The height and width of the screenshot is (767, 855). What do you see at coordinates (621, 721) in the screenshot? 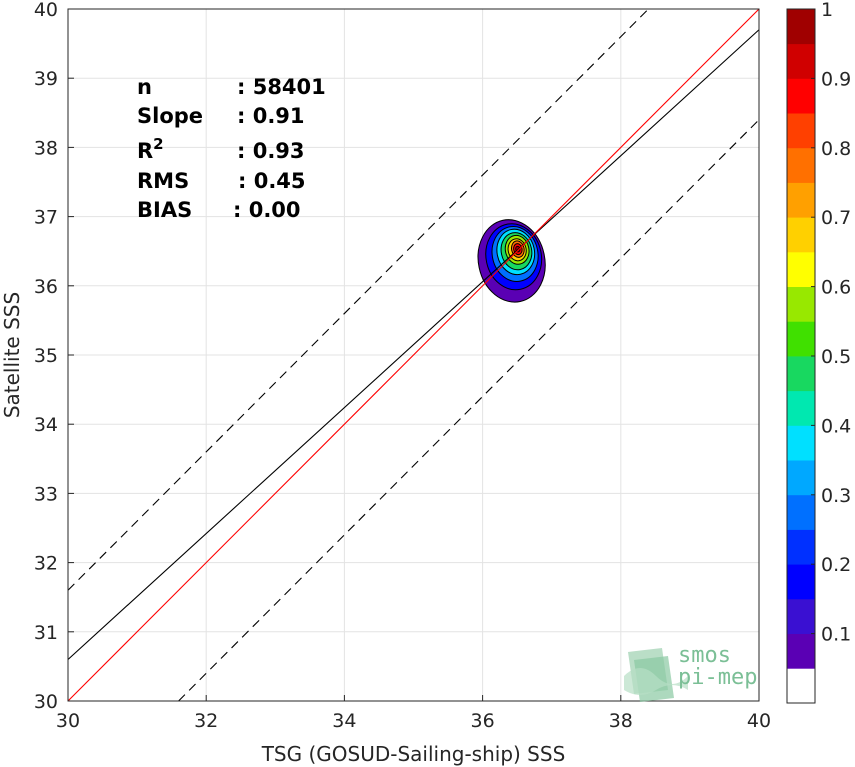
I see `x-tick-label: 38` at bounding box center [621, 721].